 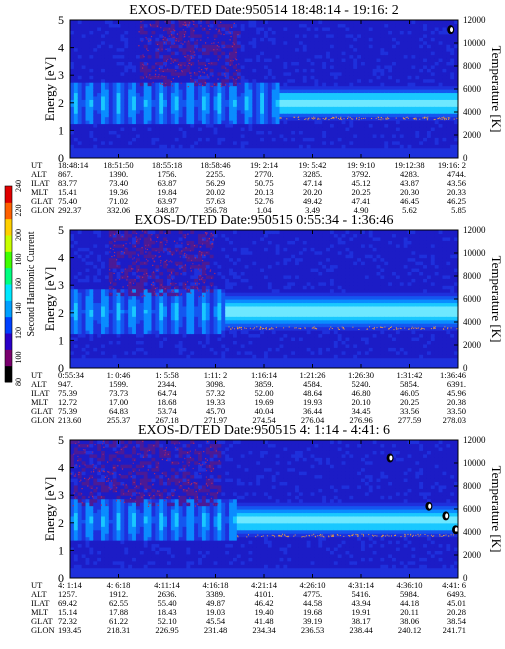 I want to click on ephemeris-cell: 1:16:14, so click(x=264, y=375).